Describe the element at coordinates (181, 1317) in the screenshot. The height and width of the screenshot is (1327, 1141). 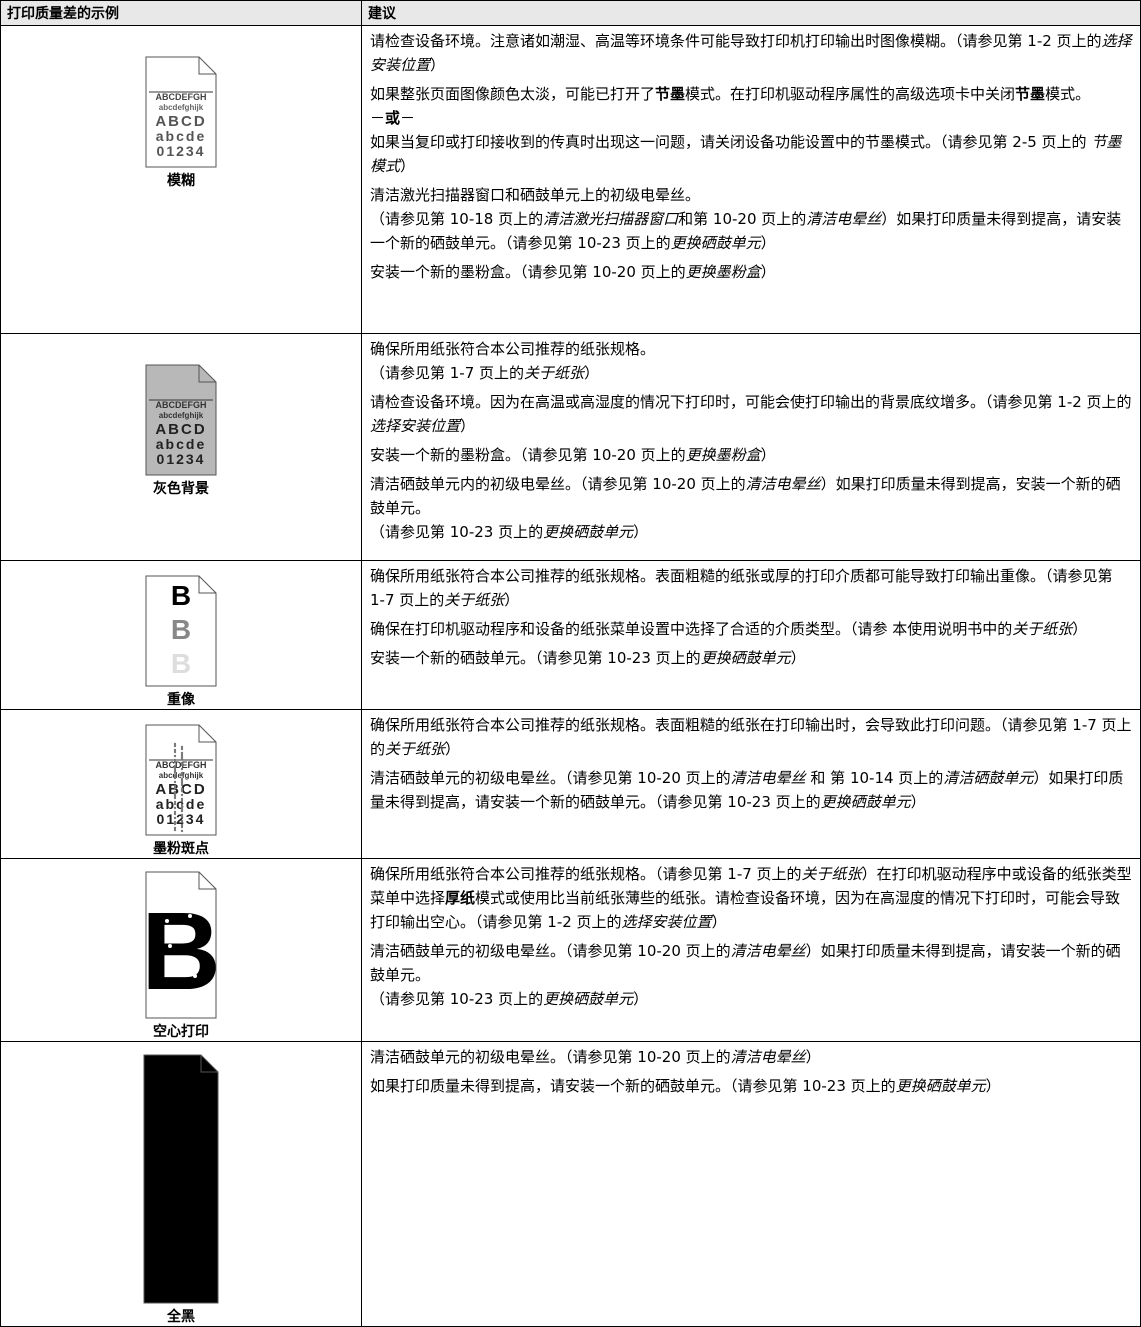
I see `example-label: 全黑` at that location.